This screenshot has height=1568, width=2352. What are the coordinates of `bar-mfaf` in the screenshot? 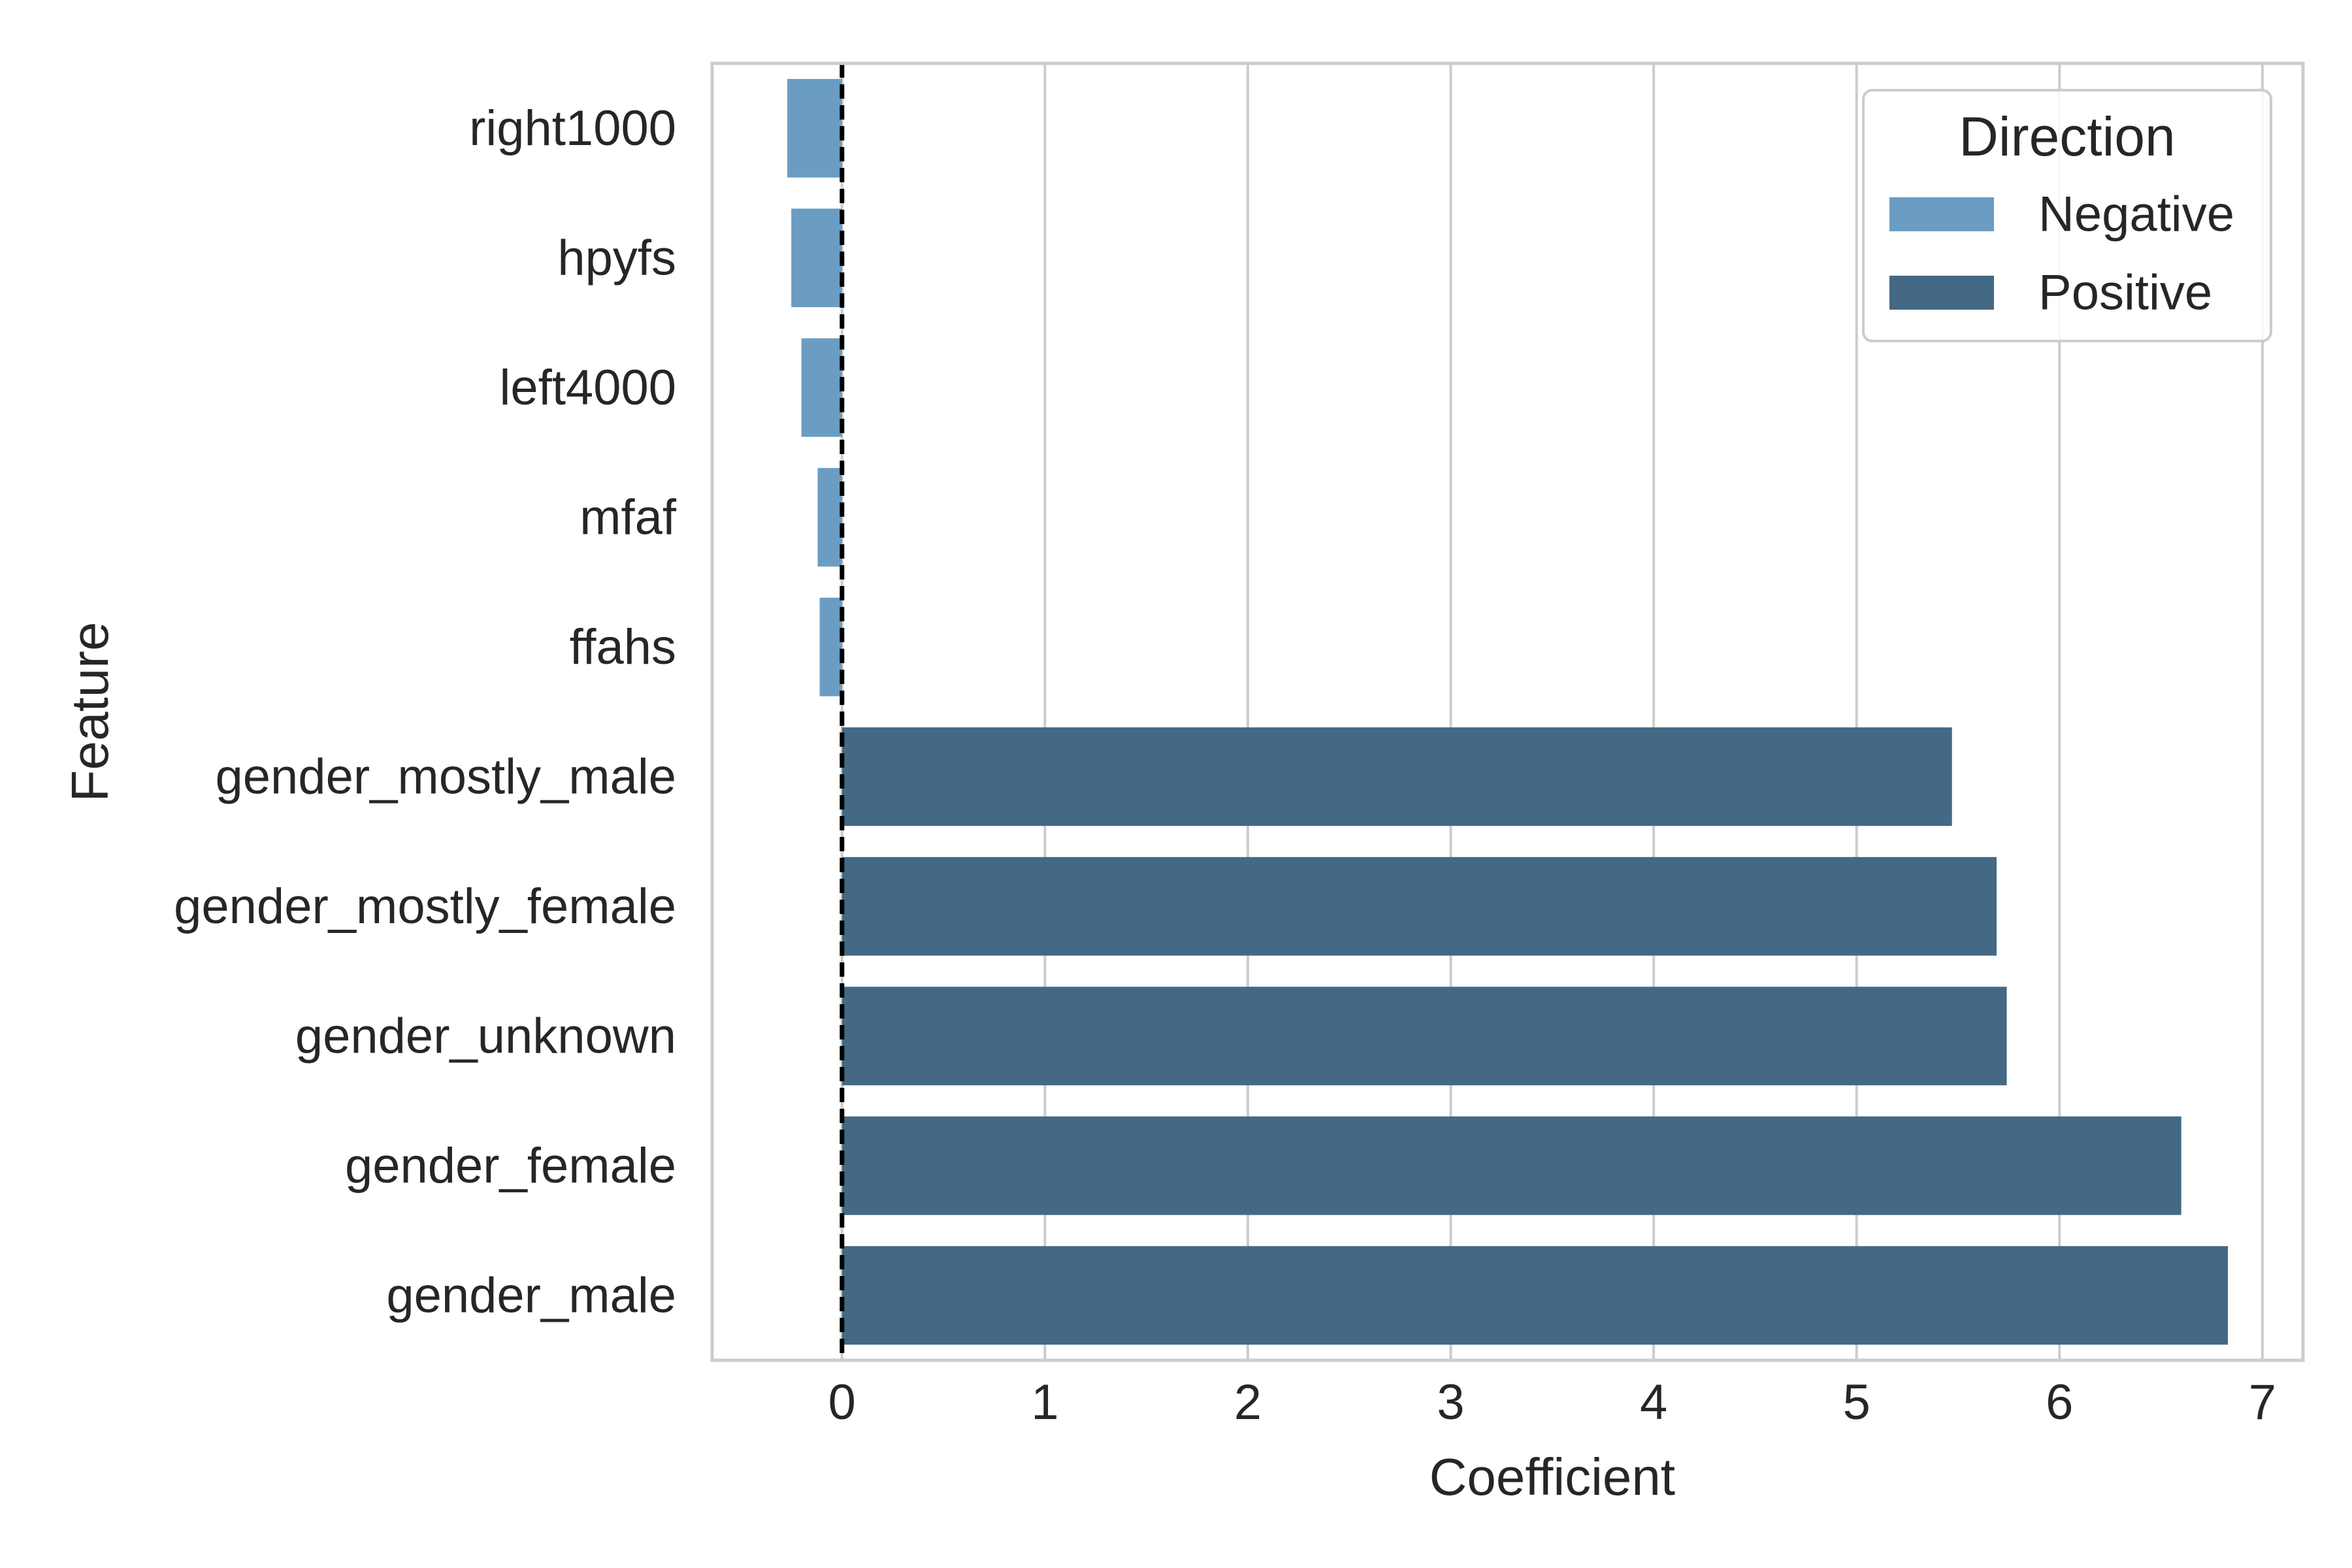 It's located at (829, 517).